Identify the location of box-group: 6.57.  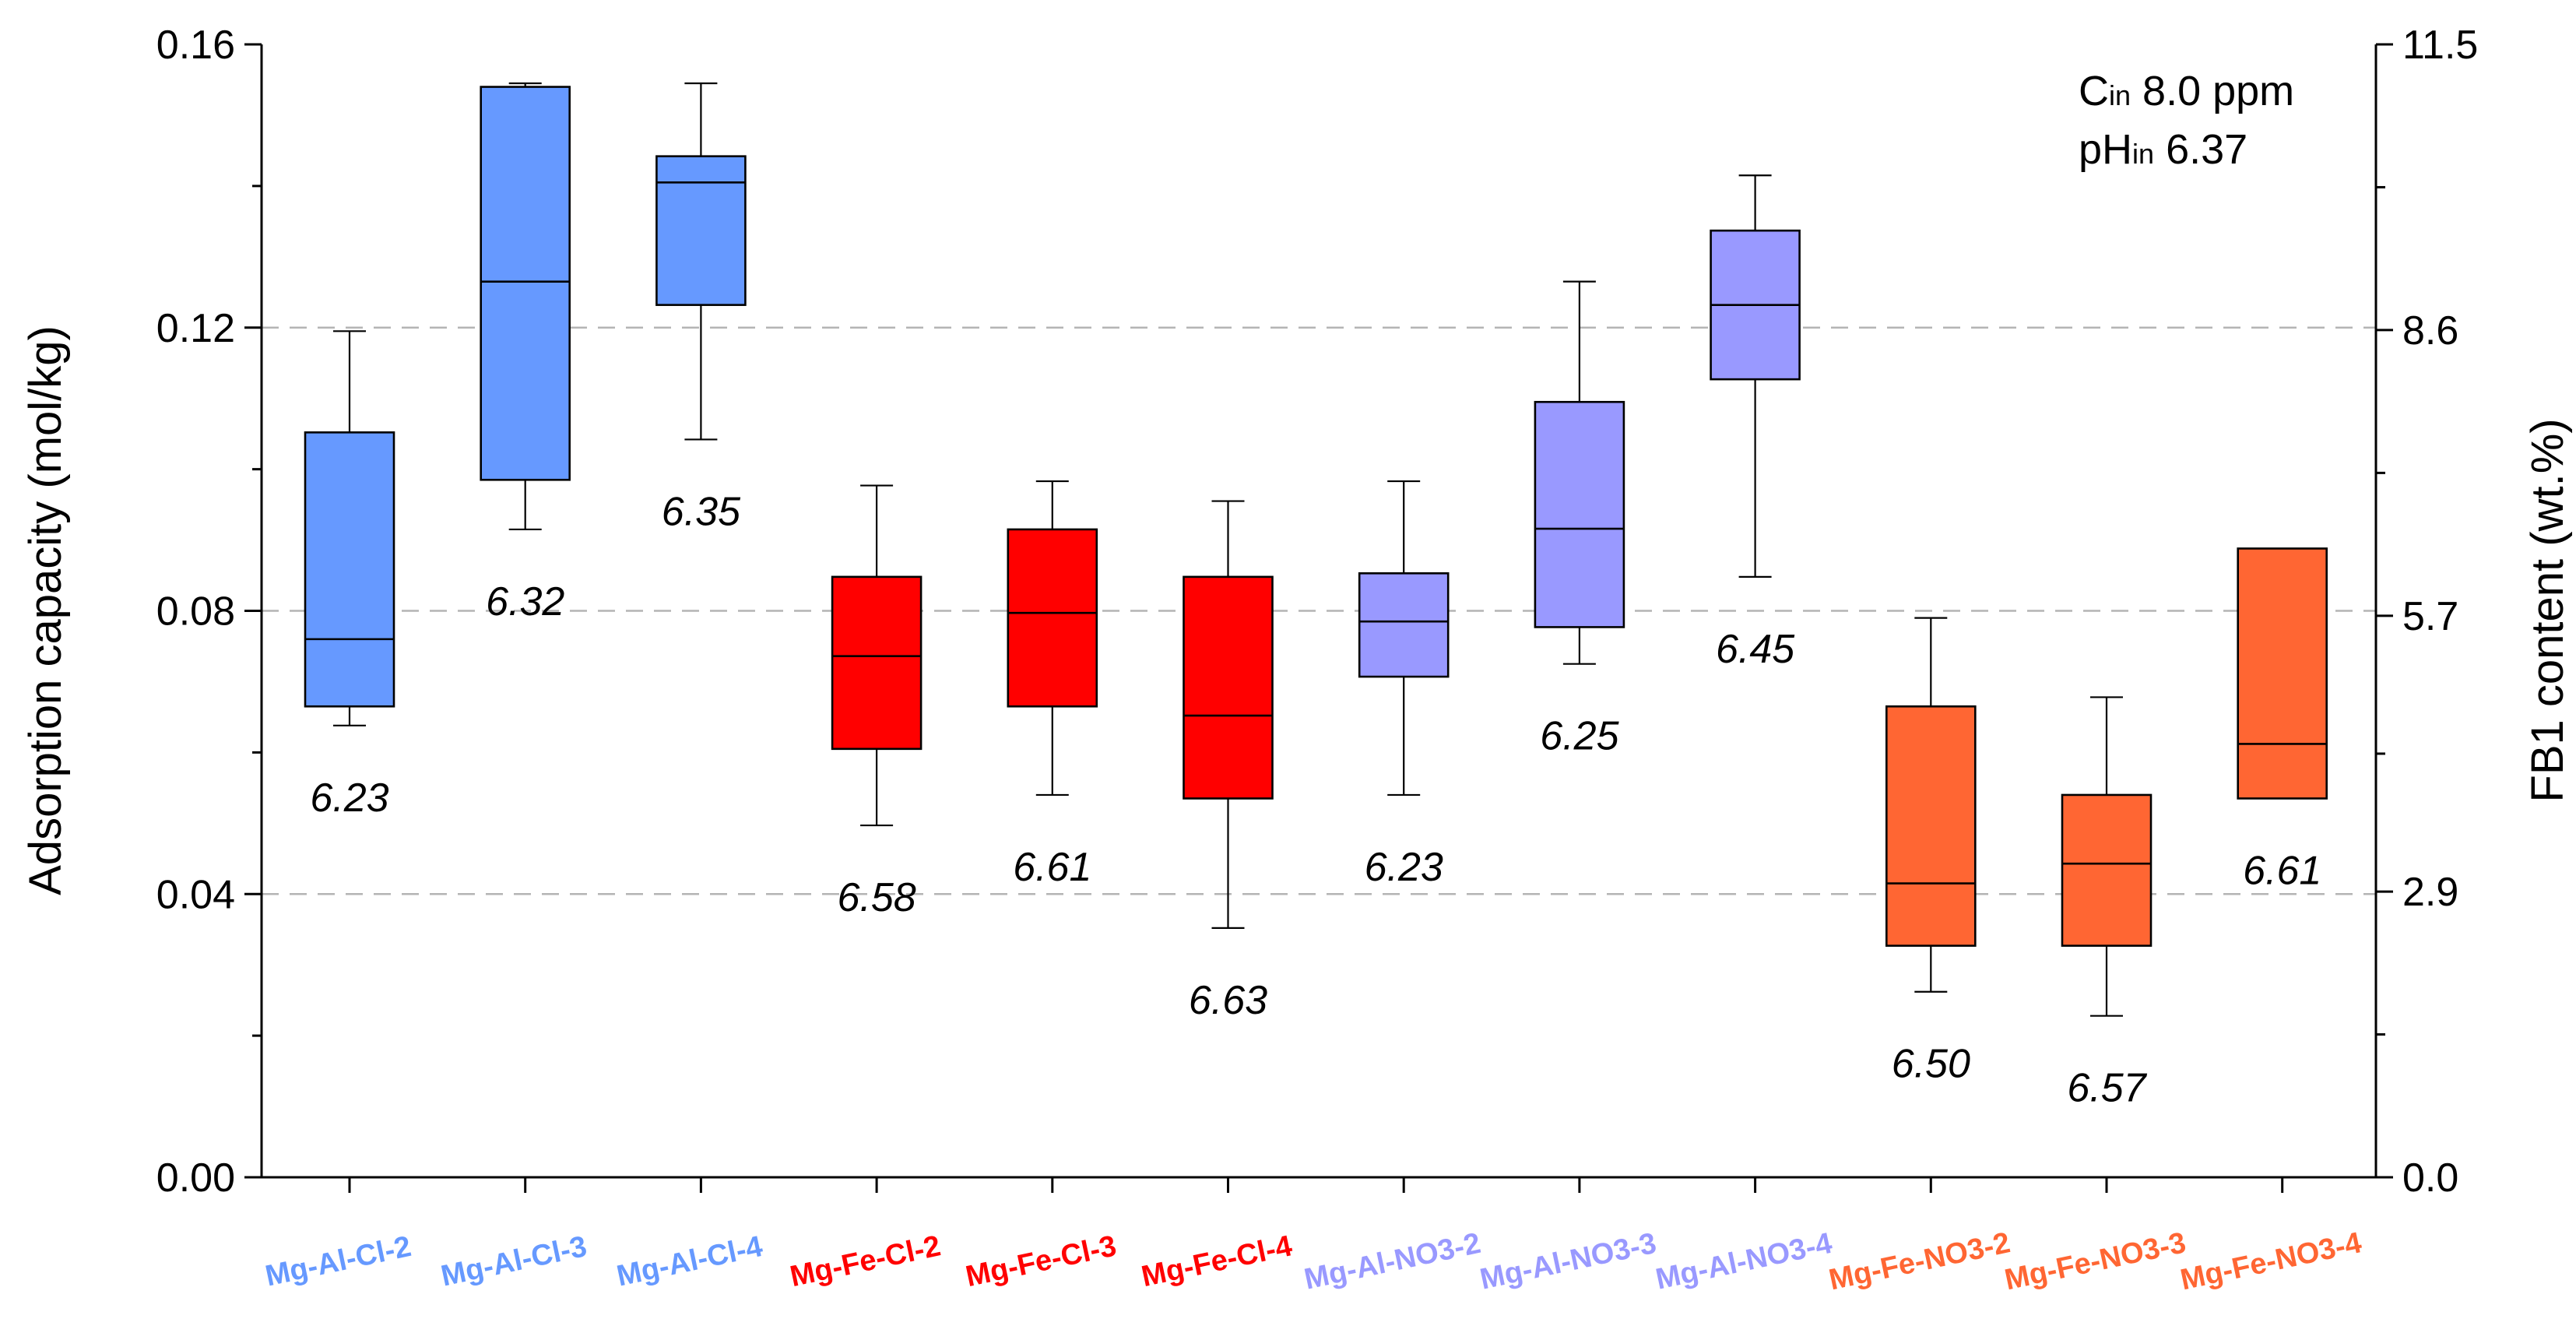
(2107, 904).